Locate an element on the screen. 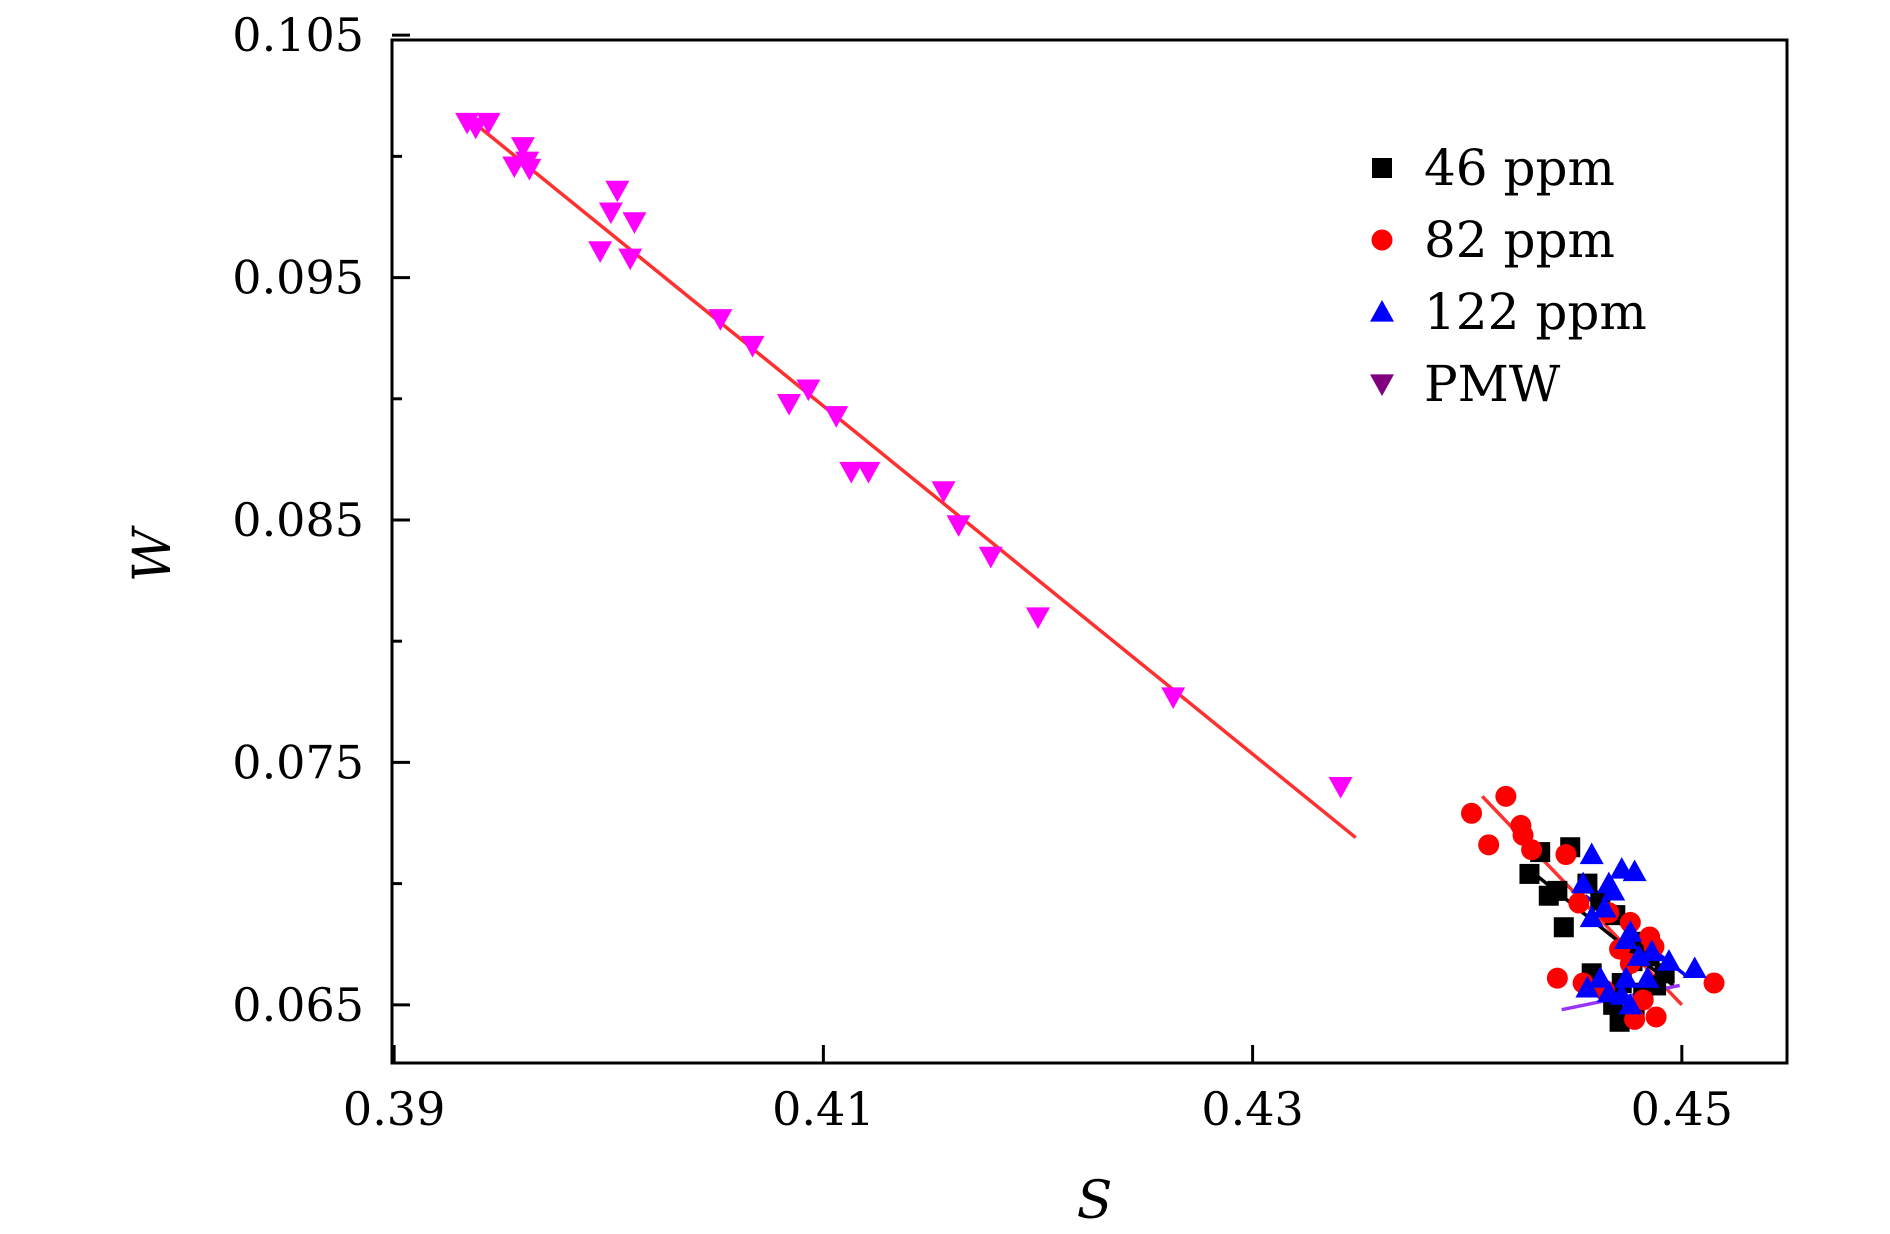  y-tick-label: 0.105 is located at coordinates (298, 35).